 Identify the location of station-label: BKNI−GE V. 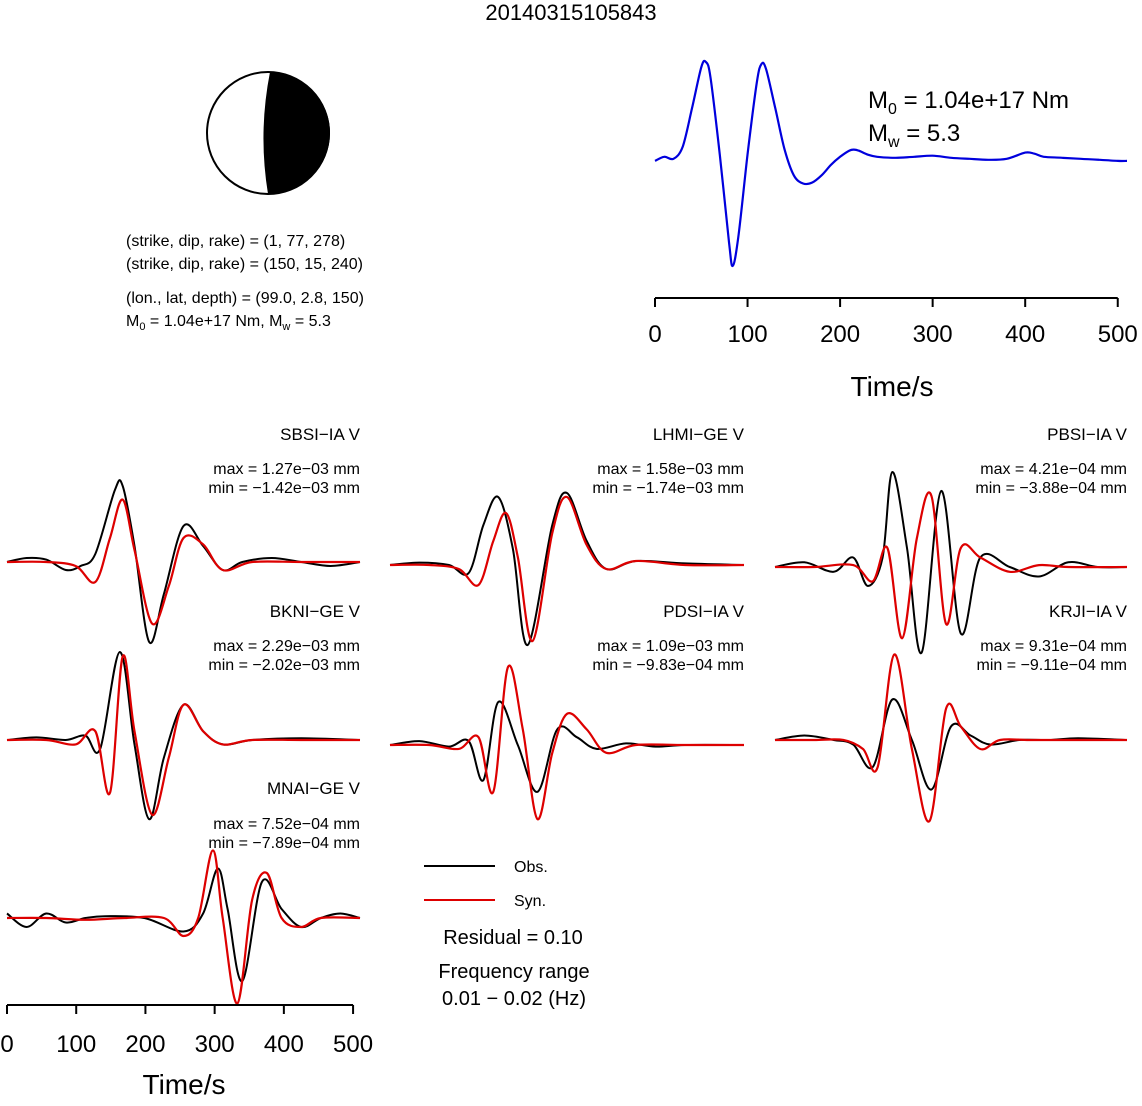
(315, 611).